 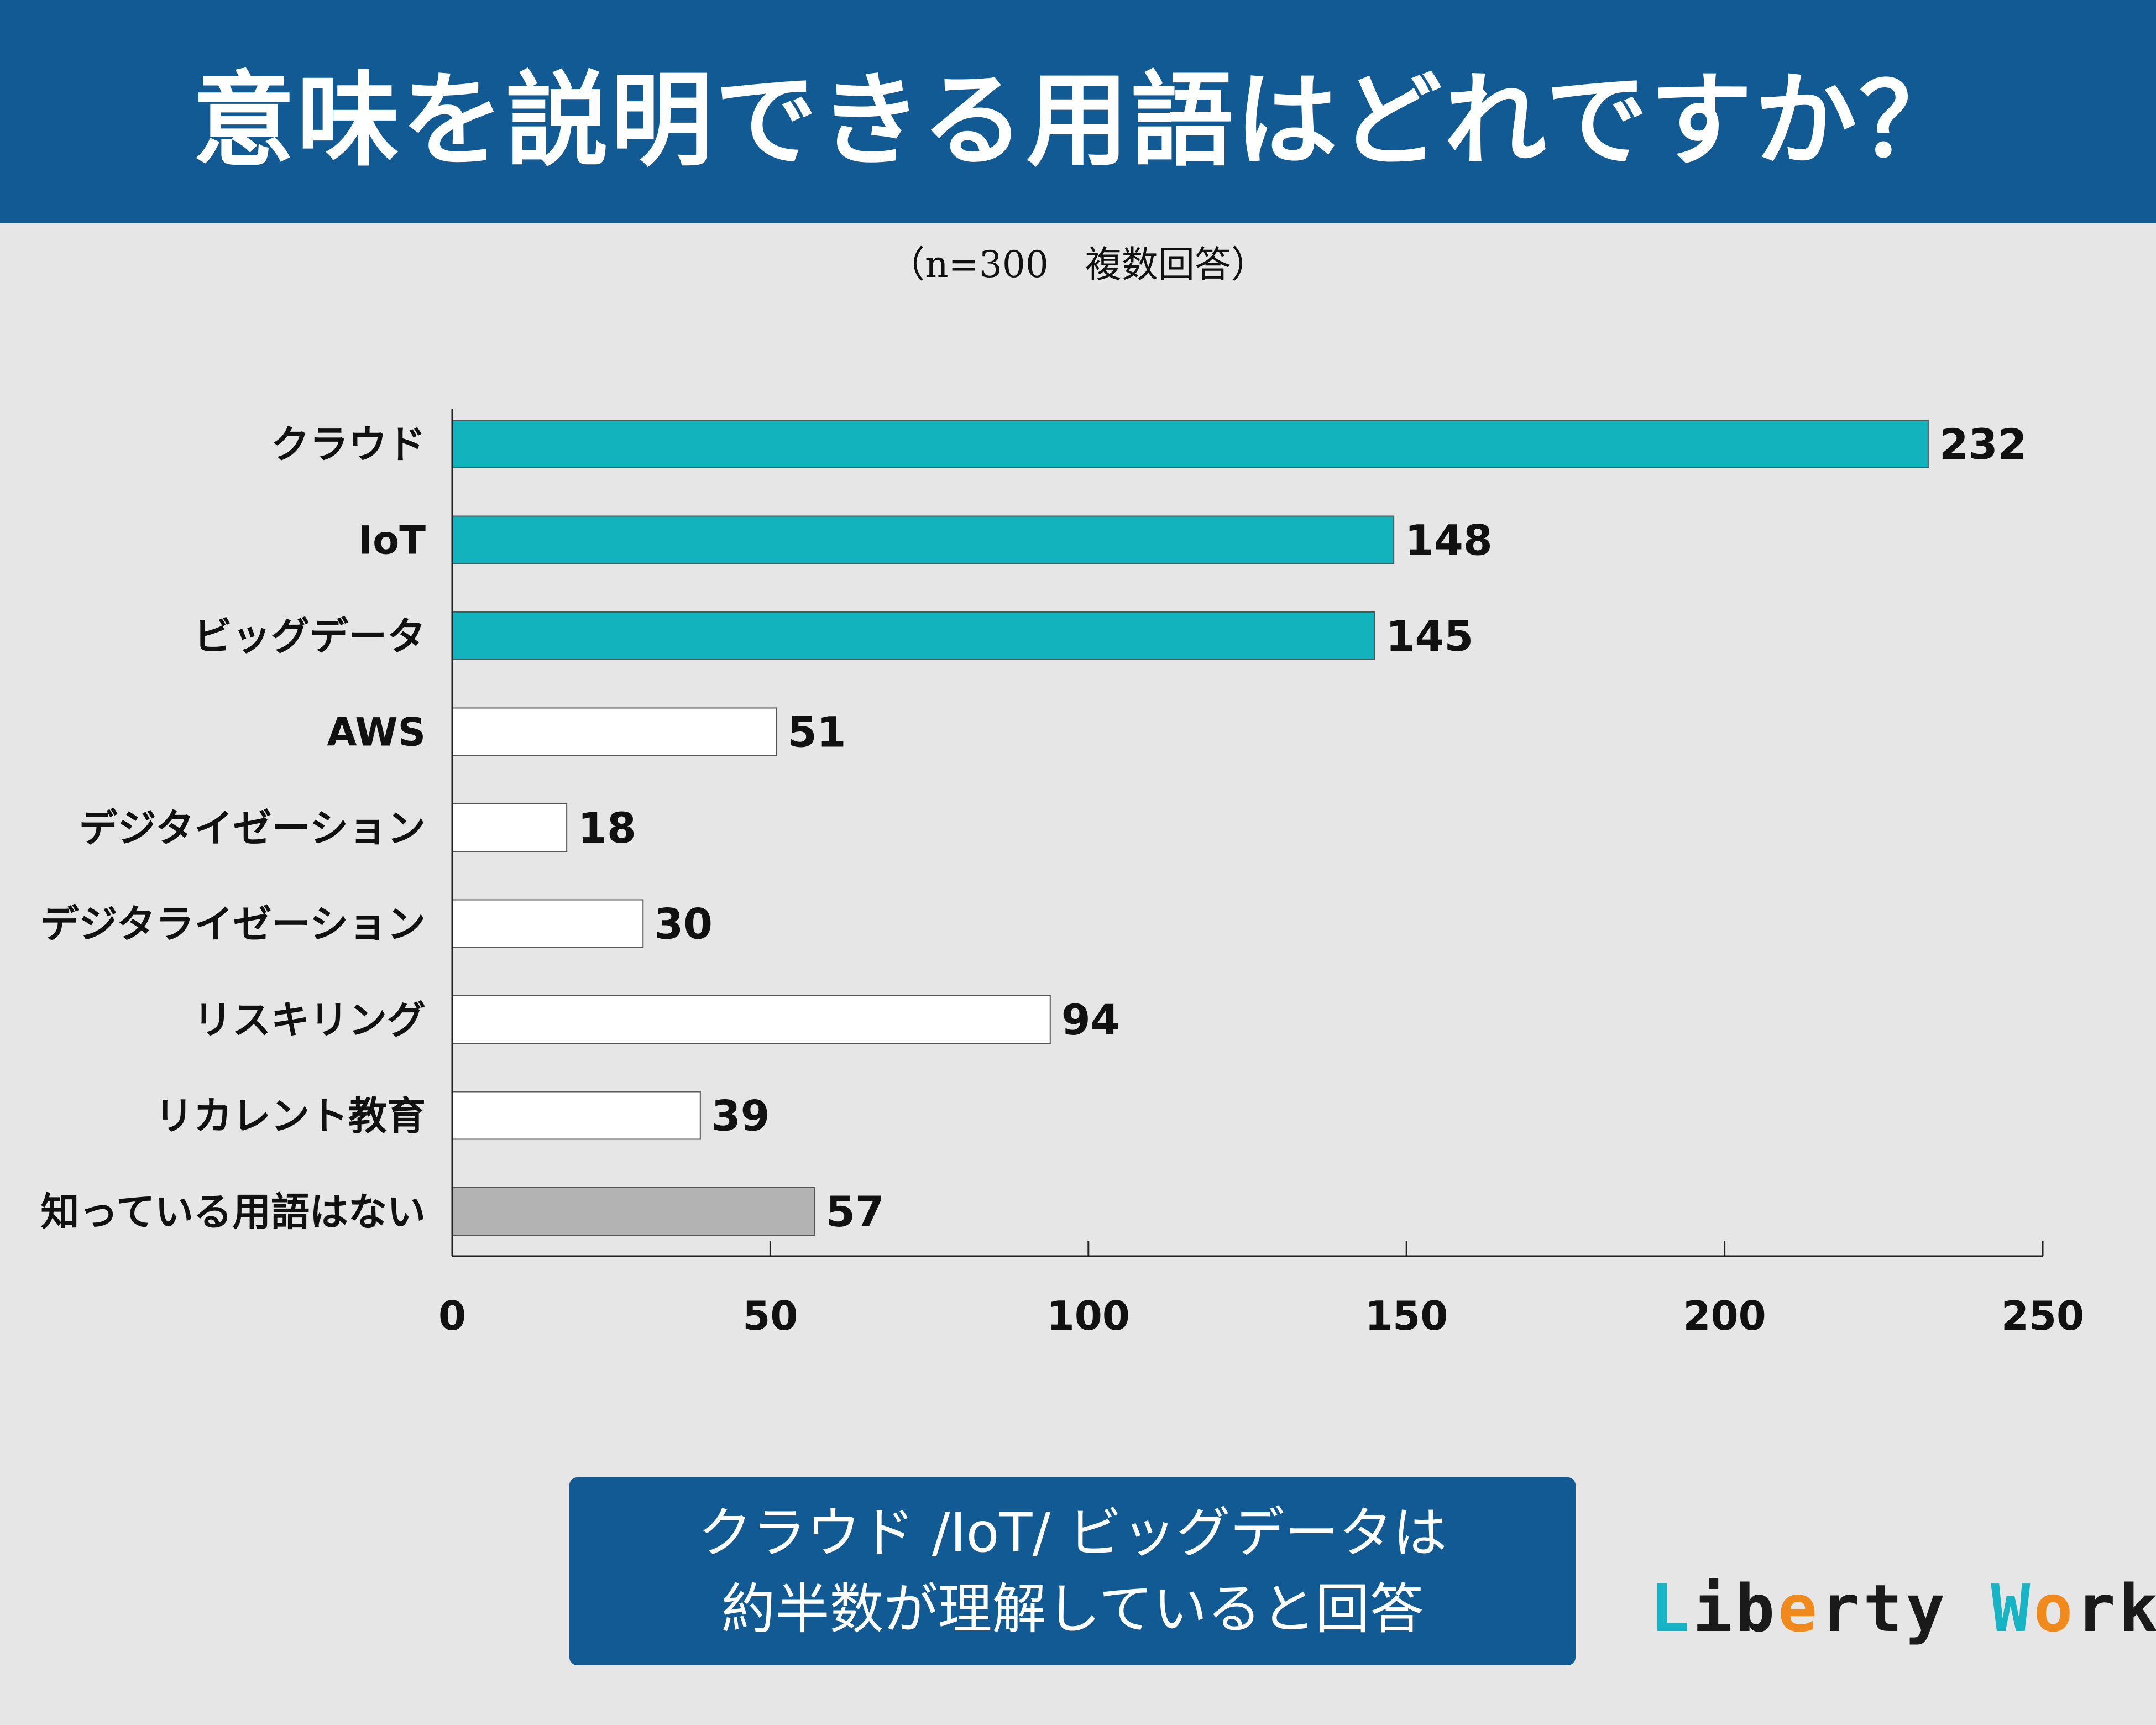 I want to click on x-tick-label: 250, so click(x=2043, y=1316).